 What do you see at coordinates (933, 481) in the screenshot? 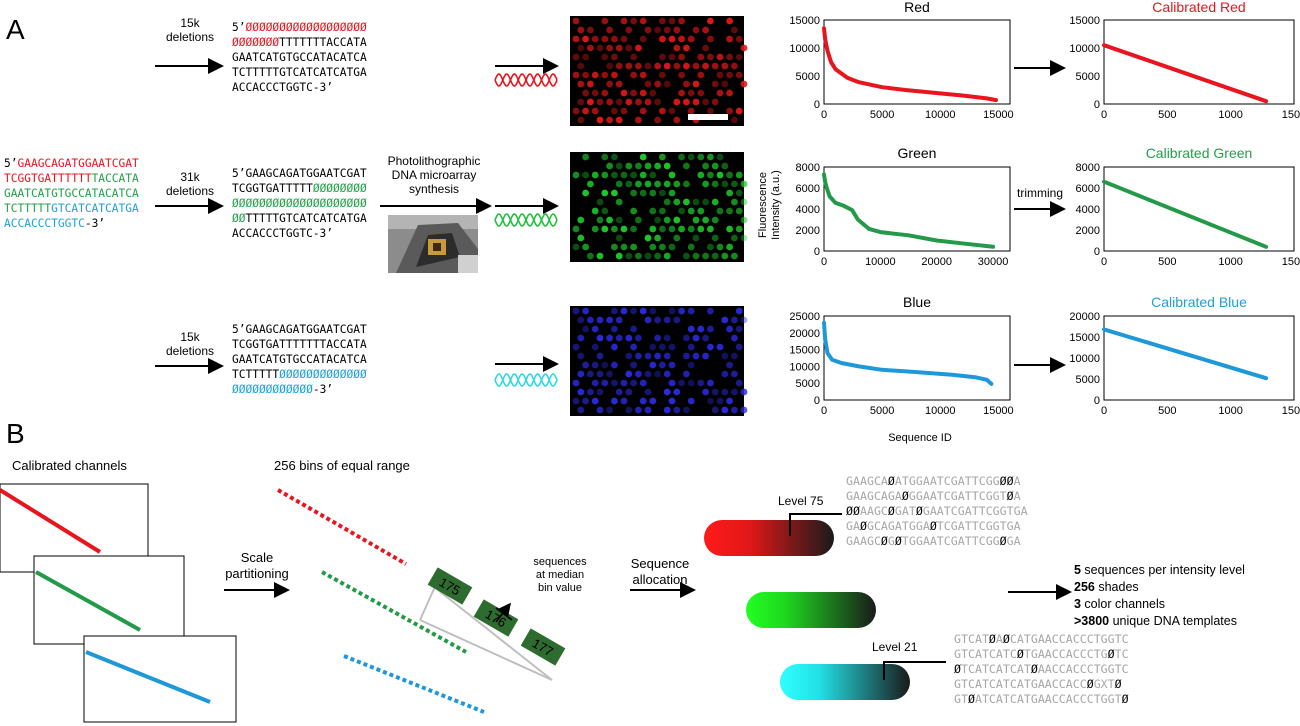
I see `allocated-sequence: GAAGCAØATGGAATCGATTCGGØØA` at bounding box center [933, 481].